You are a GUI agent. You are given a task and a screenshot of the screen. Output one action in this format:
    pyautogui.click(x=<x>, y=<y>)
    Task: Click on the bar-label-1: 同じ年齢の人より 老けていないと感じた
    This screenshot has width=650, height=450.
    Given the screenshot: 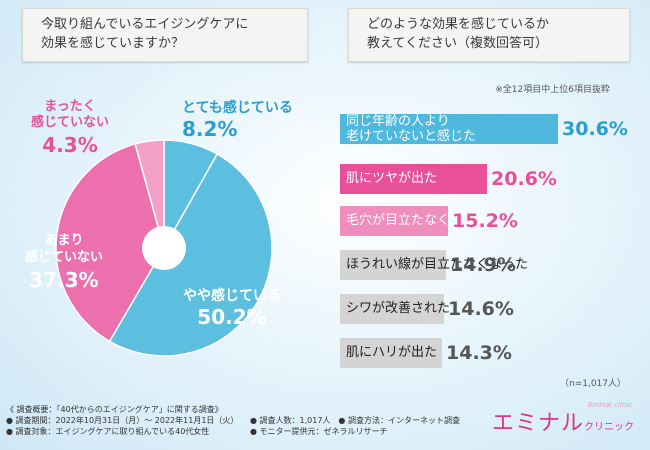 What is the action you would take?
    pyautogui.click(x=411, y=129)
    